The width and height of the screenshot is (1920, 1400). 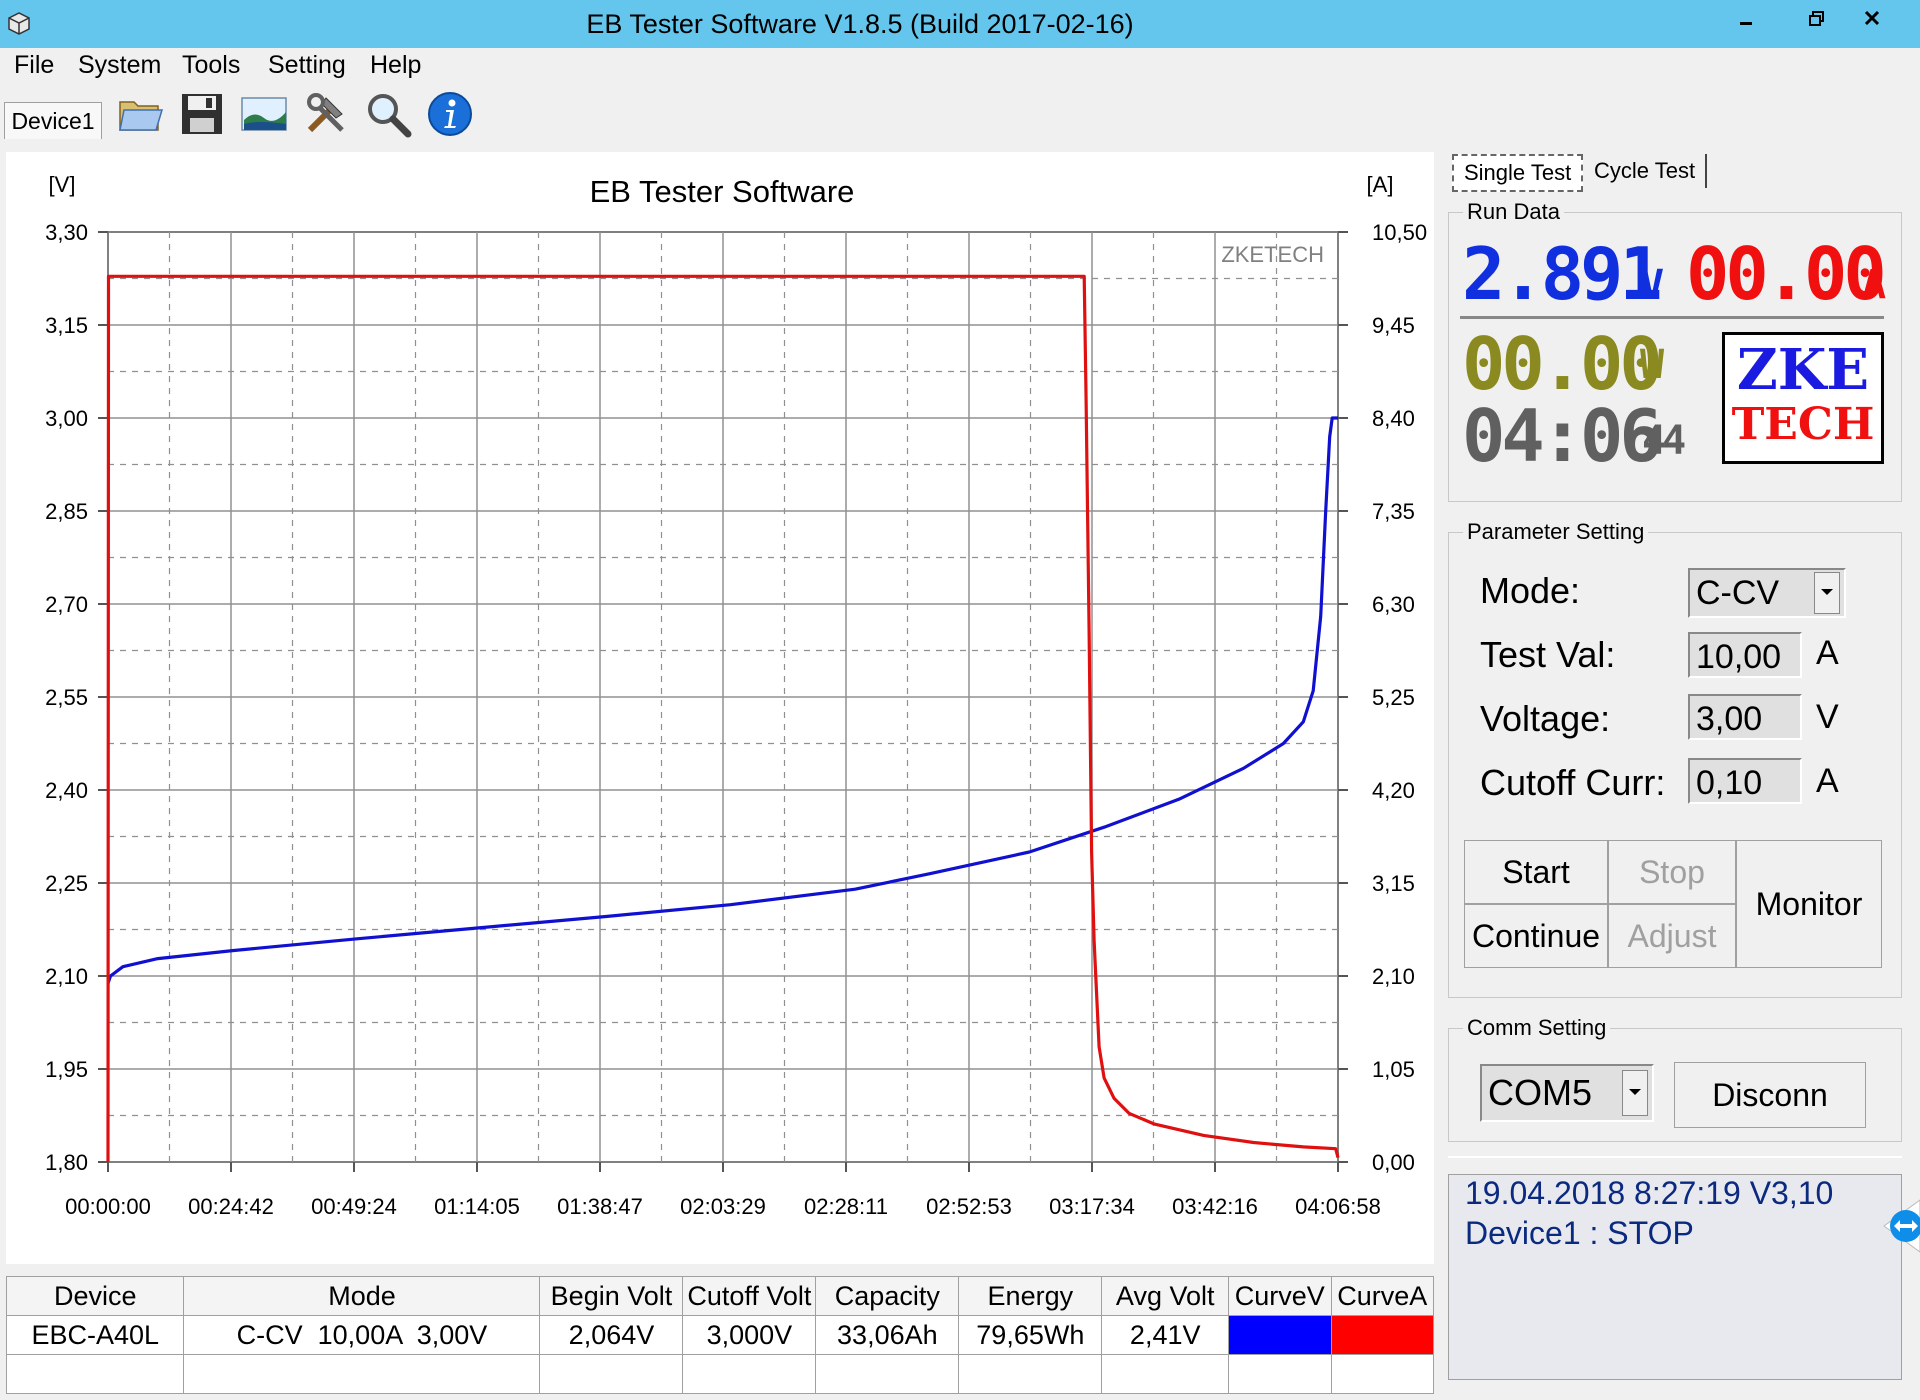 I want to click on readout-divider, so click(x=1672, y=317).